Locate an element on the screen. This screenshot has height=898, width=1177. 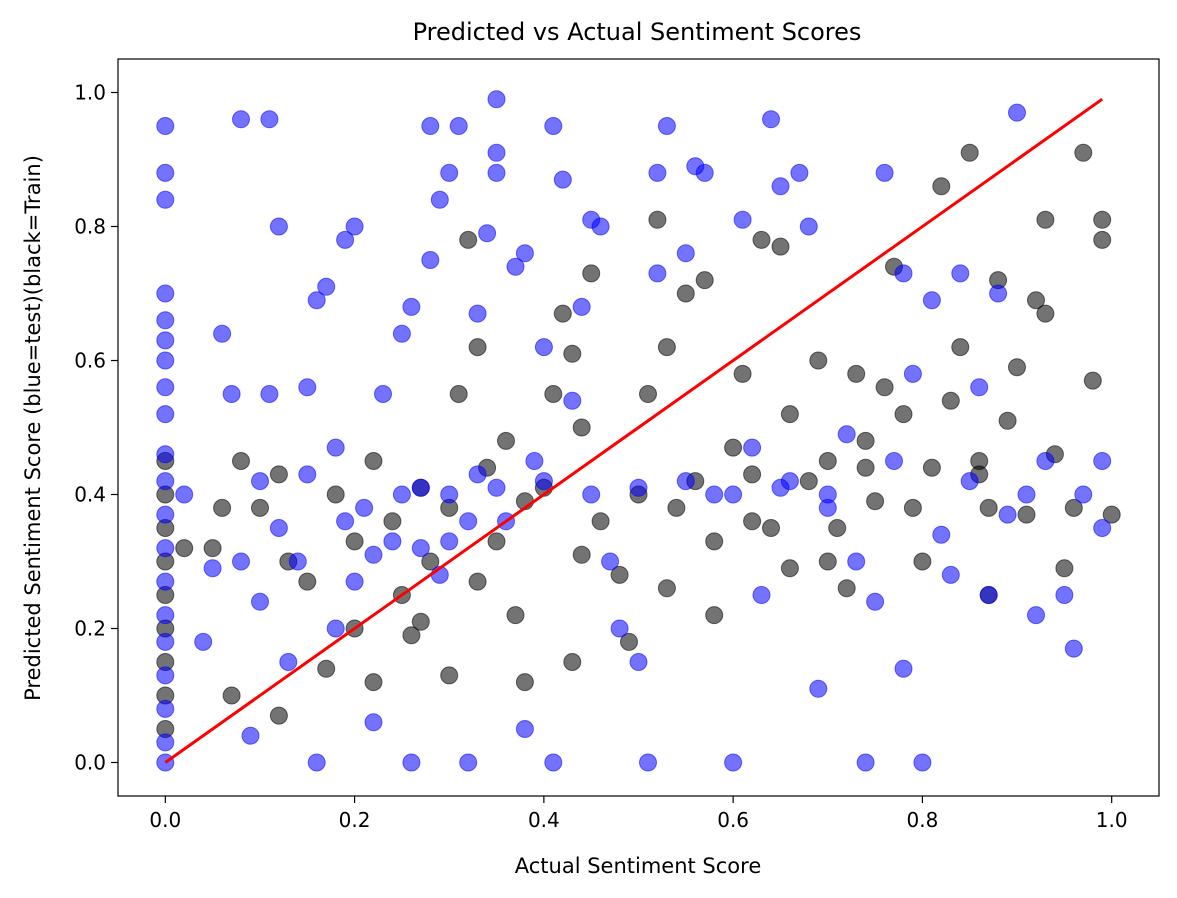
y-tick-label: 0.4 is located at coordinates (90, 495).